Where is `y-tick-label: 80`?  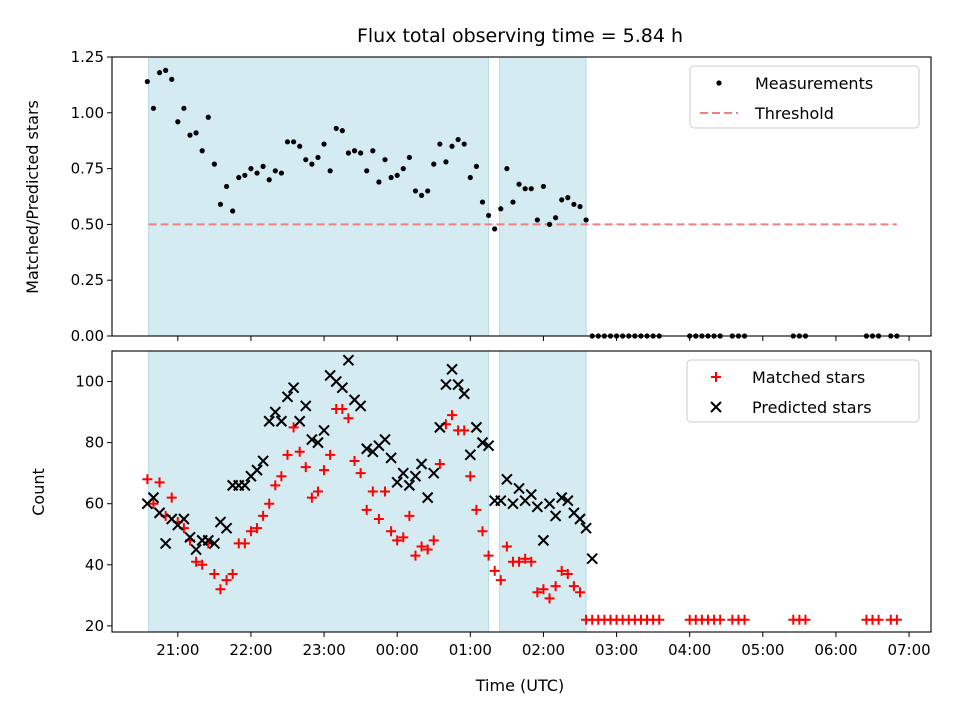
y-tick-label: 80 is located at coordinates (94, 443).